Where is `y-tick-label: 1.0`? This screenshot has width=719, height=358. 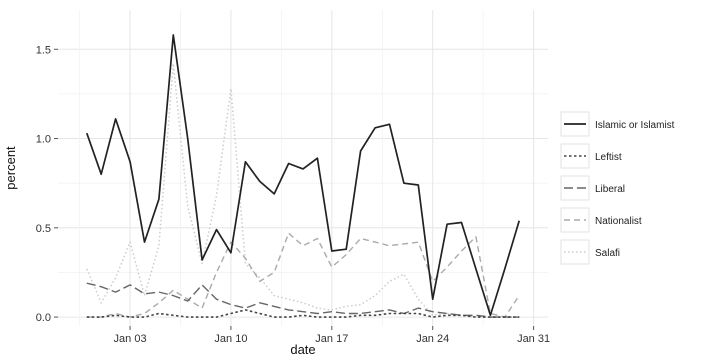
y-tick-label: 1.0 is located at coordinates (43, 140).